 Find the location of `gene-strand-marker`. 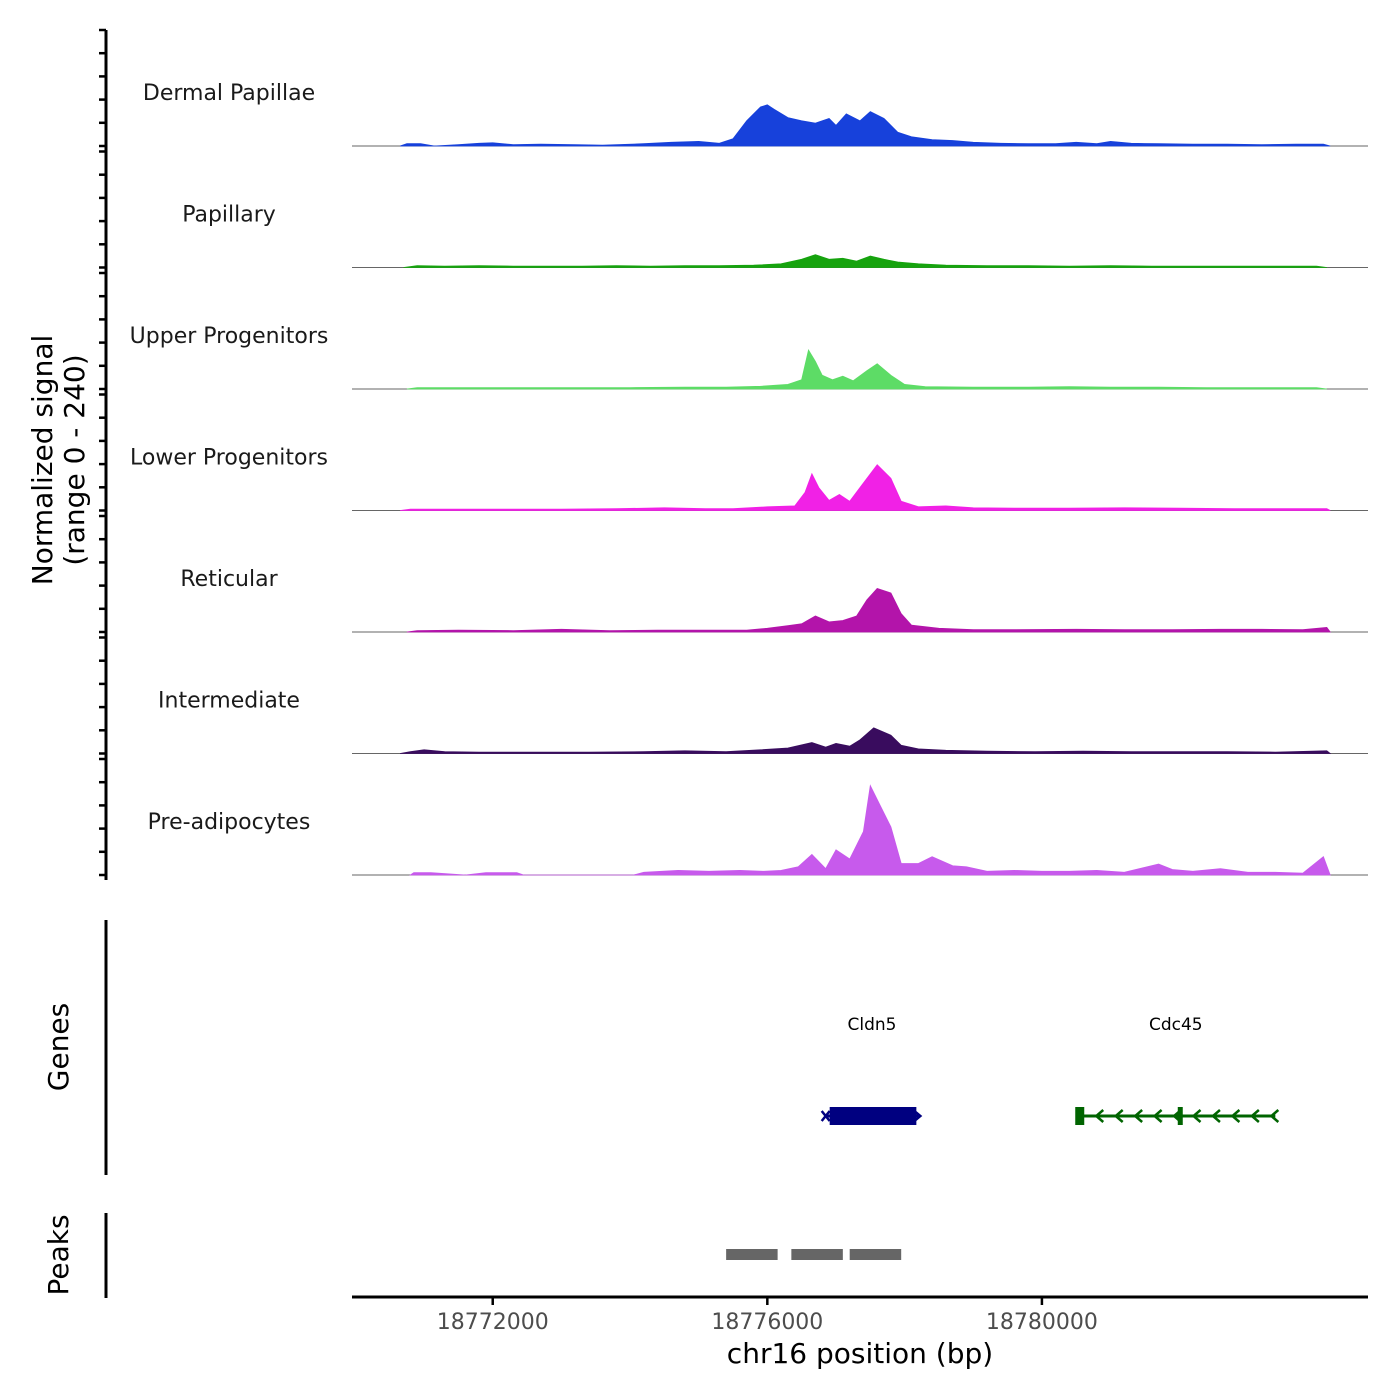

gene-strand-marker is located at coordinates (825, 1116).